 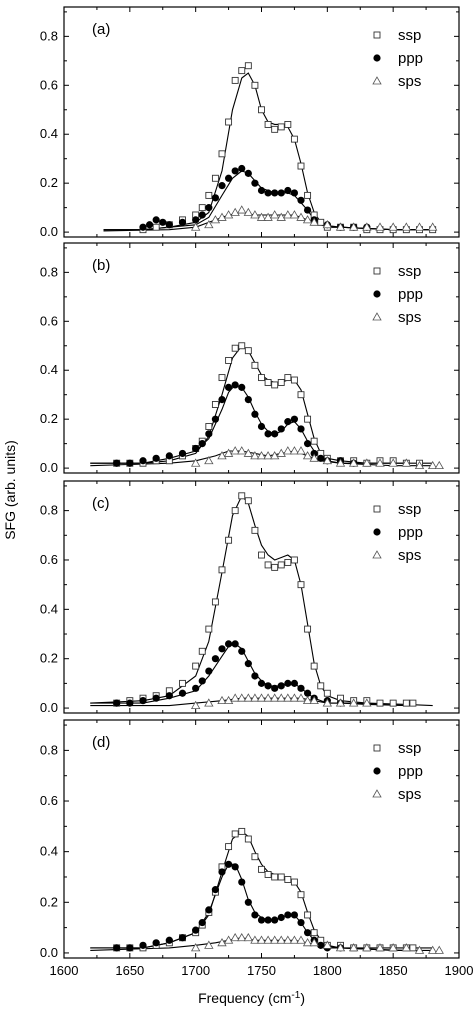 I want to click on legend-marker-sps, so click(x=377, y=793).